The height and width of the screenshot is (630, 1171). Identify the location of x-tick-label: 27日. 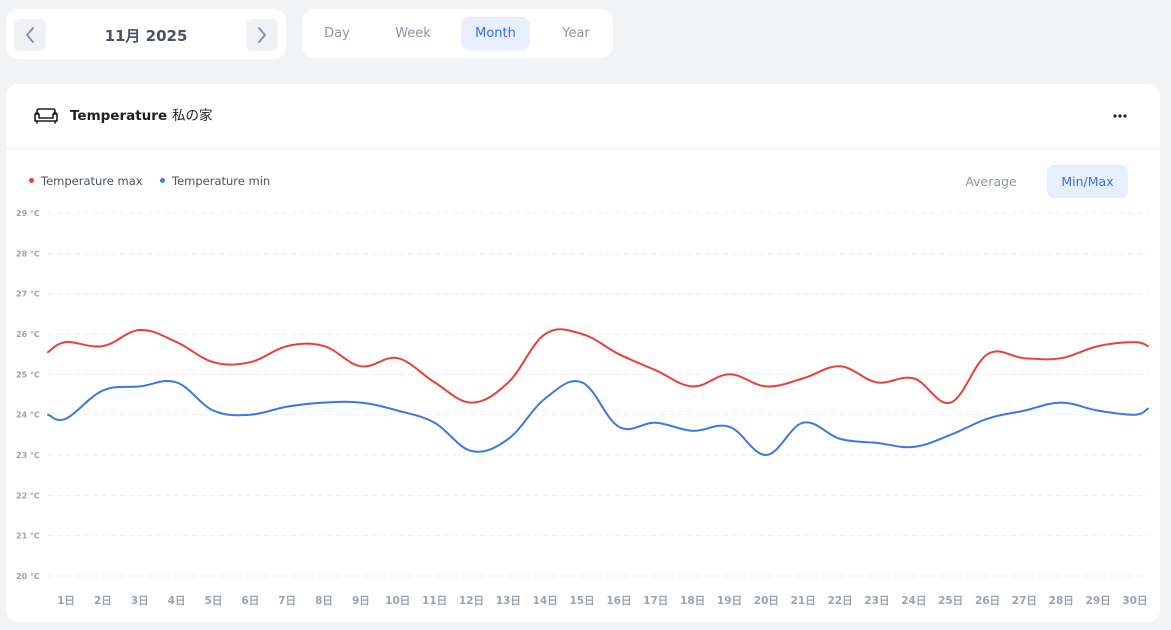
(1024, 601).